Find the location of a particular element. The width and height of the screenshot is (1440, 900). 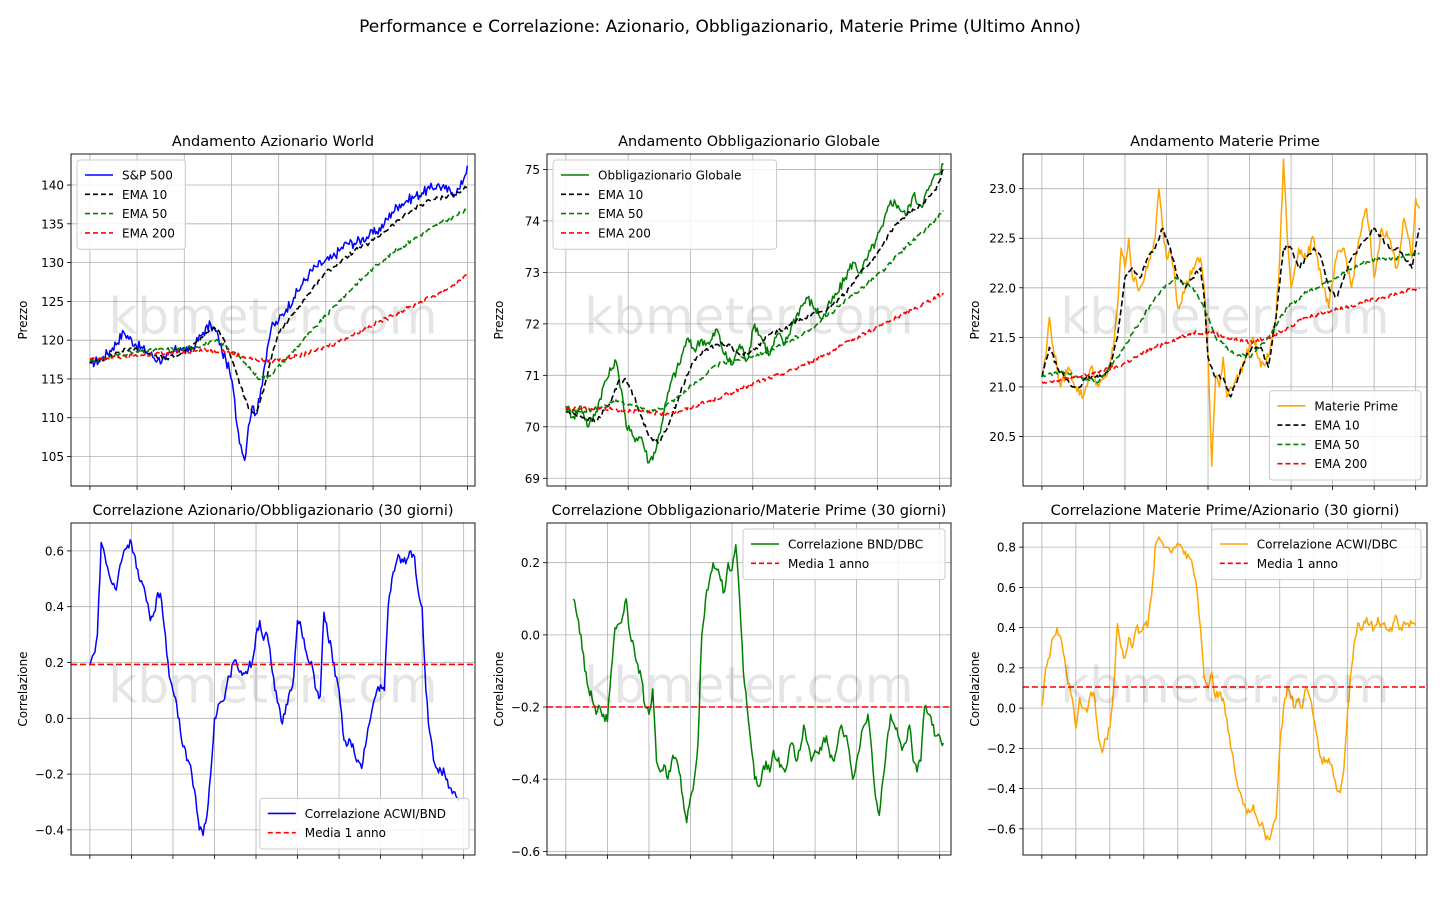

legend: S&P 500 EMA 10 EMA 50 EMA 200 is located at coordinates (131, 204).